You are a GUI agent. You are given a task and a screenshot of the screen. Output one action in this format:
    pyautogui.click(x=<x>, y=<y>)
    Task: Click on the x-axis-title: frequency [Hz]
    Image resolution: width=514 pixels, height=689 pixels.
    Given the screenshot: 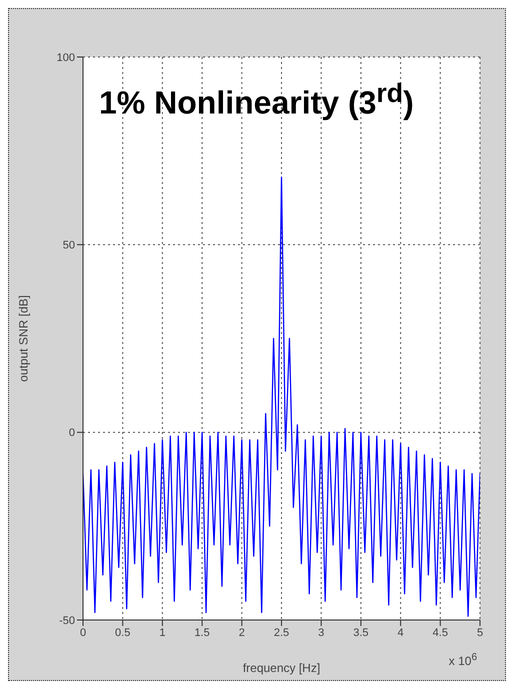 What is the action you would take?
    pyautogui.click(x=281, y=668)
    